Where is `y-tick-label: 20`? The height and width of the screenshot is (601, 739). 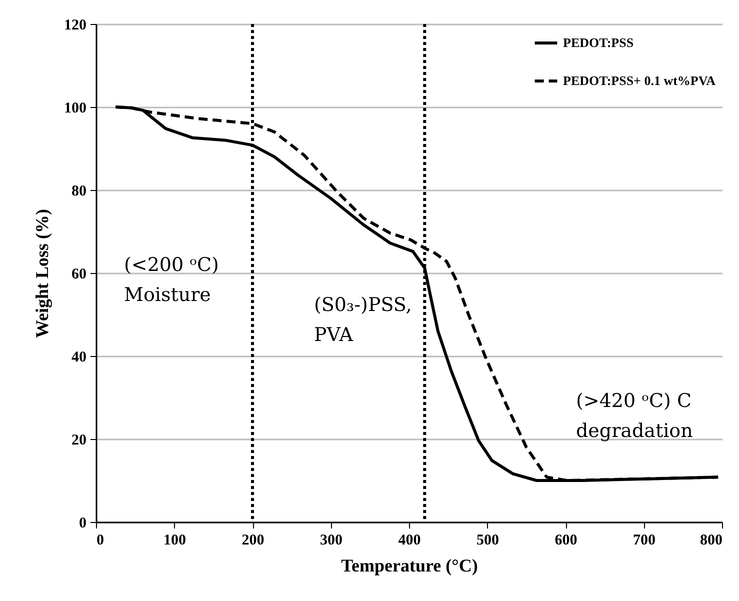
y-tick-label: 20 is located at coordinates (79, 440).